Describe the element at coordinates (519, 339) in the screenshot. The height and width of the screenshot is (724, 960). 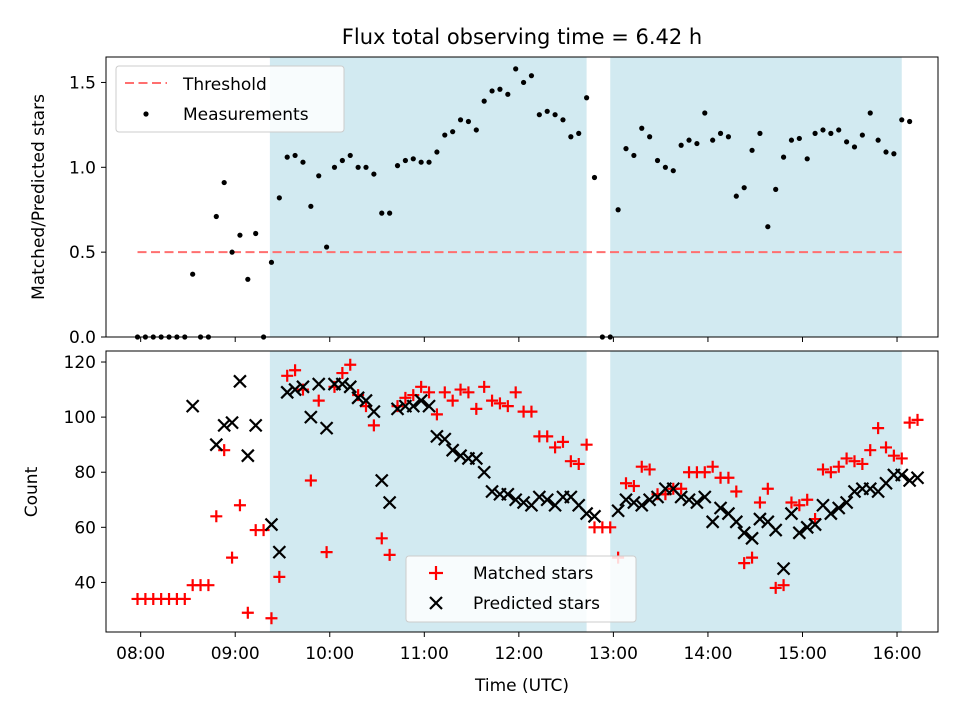
I see `top-x-ticks` at that location.